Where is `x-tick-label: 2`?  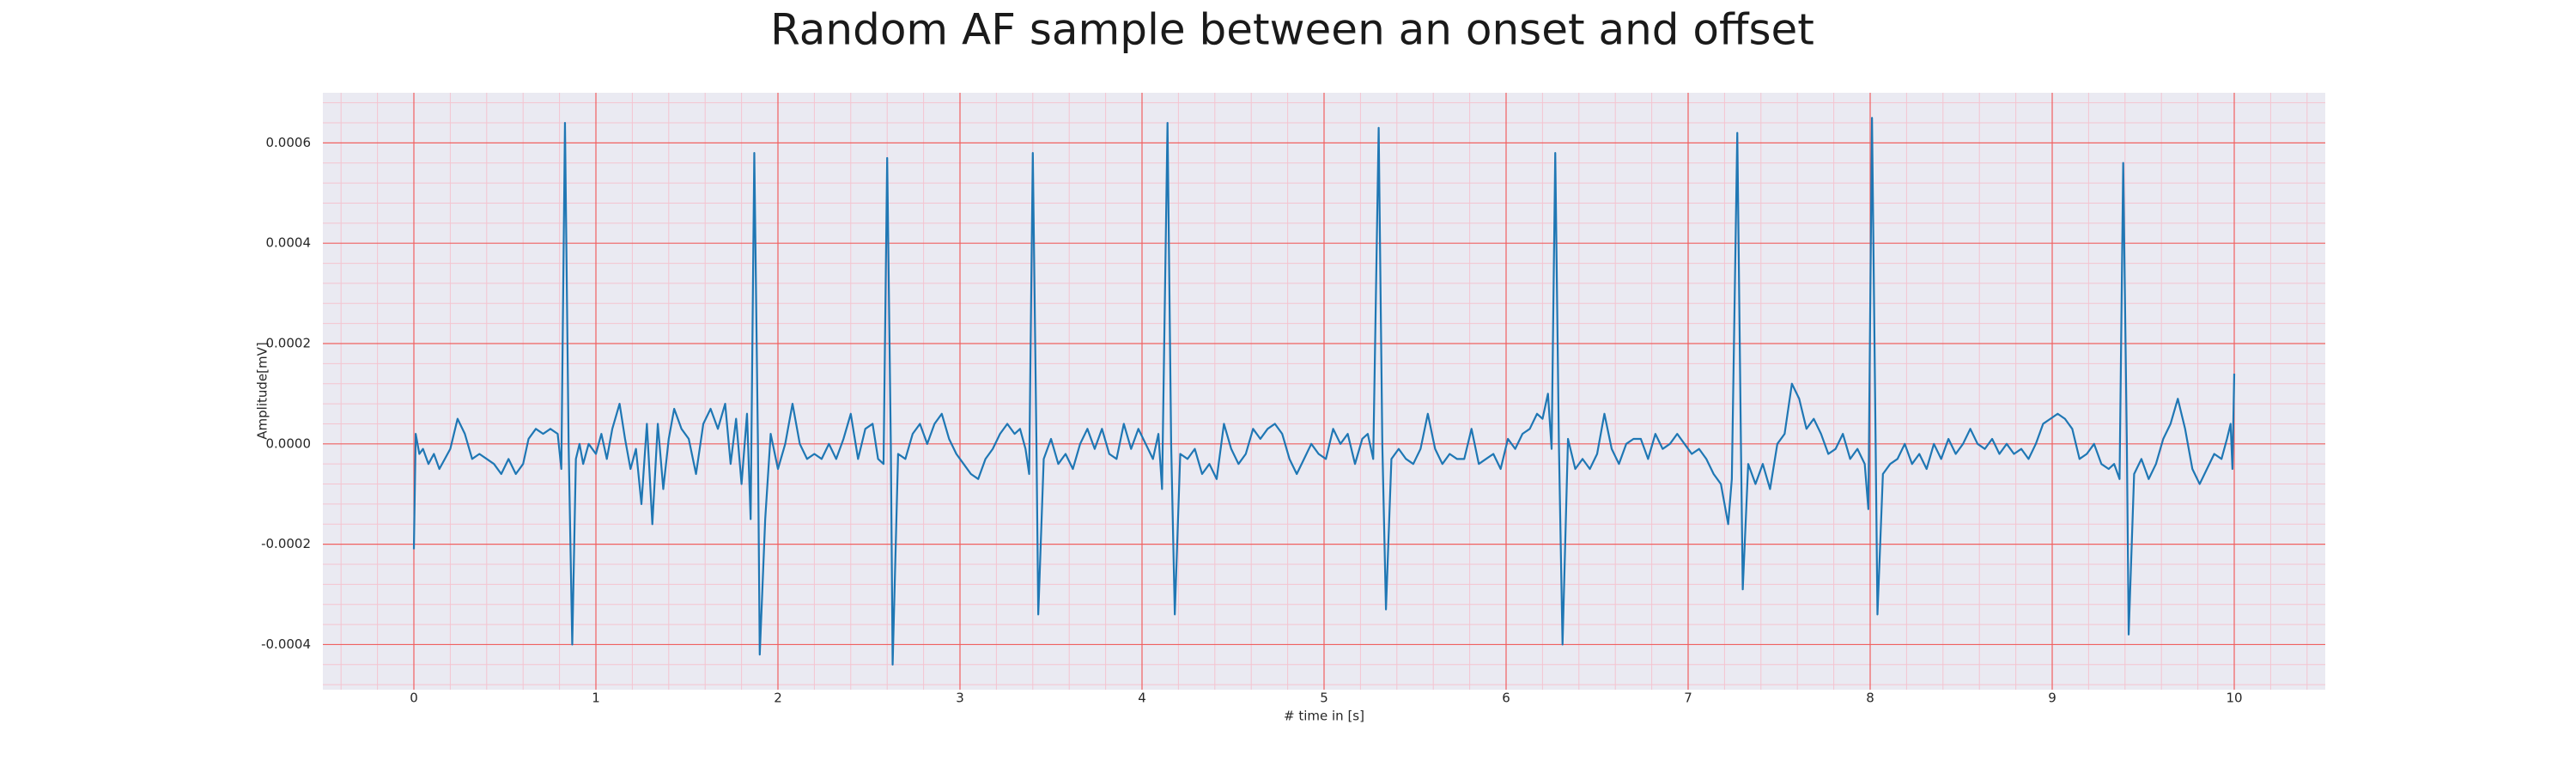
x-tick-label: 2 is located at coordinates (778, 698).